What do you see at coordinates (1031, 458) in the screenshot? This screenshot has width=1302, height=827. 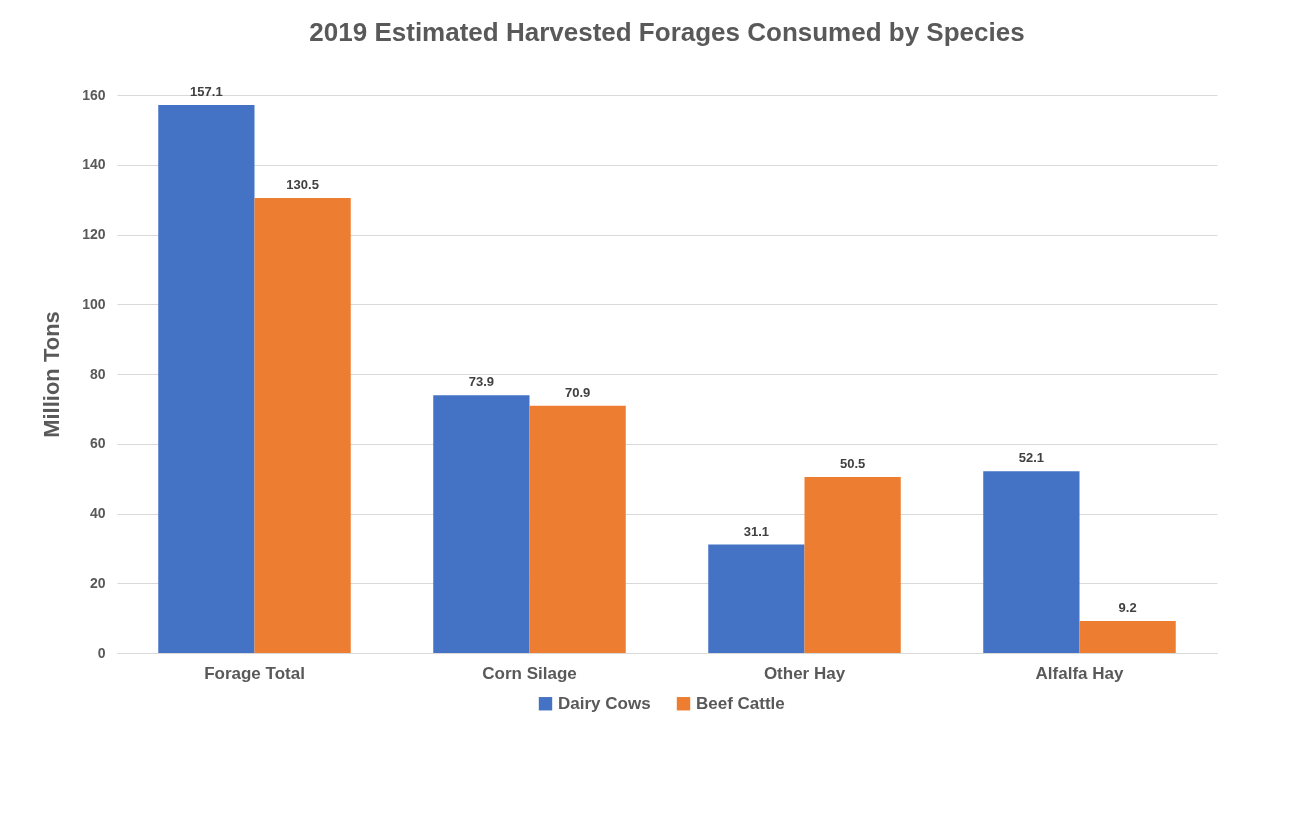 I see `data-label: 52.1` at bounding box center [1031, 458].